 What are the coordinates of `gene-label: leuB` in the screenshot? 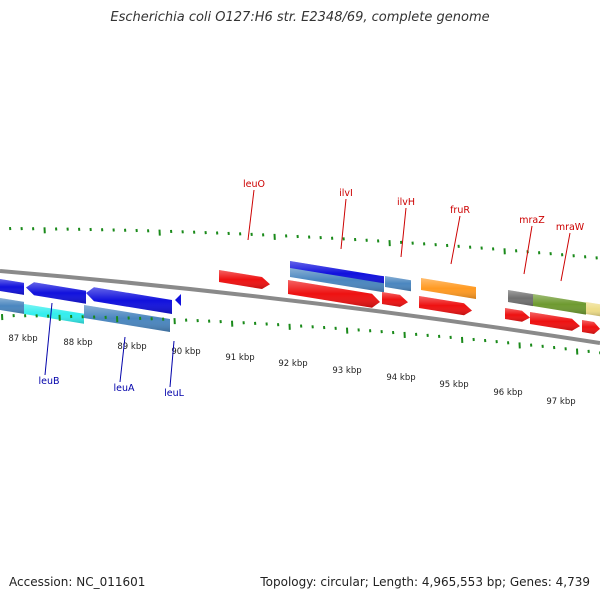 It's located at (48, 381).